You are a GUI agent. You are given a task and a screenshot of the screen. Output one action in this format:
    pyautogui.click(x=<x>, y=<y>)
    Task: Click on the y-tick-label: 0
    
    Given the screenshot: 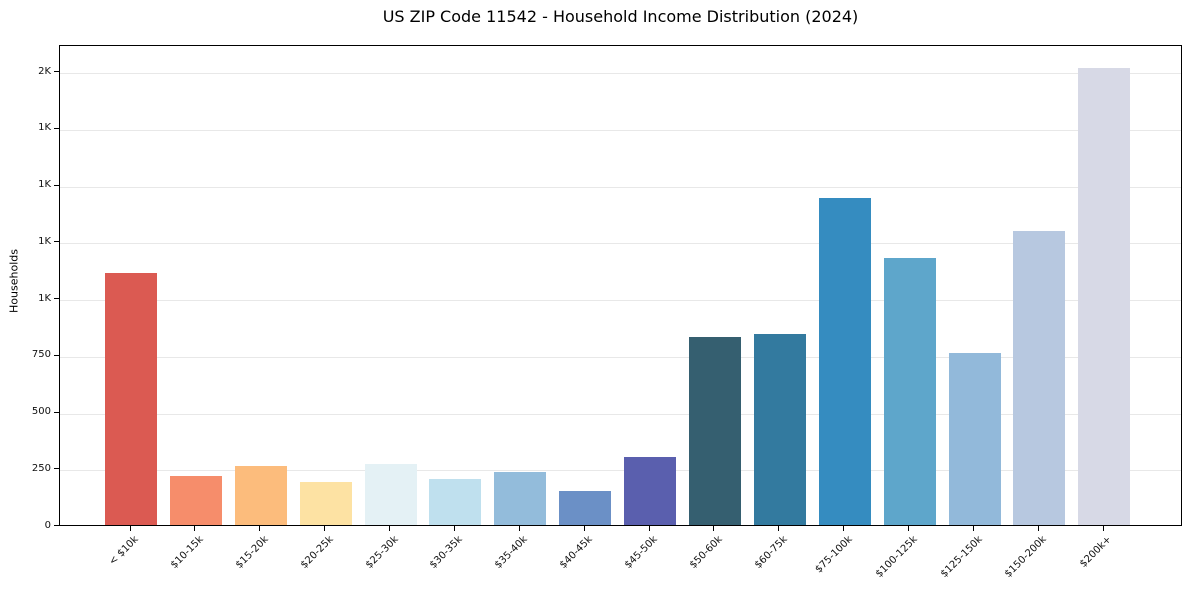 What is the action you would take?
    pyautogui.click(x=47, y=525)
    